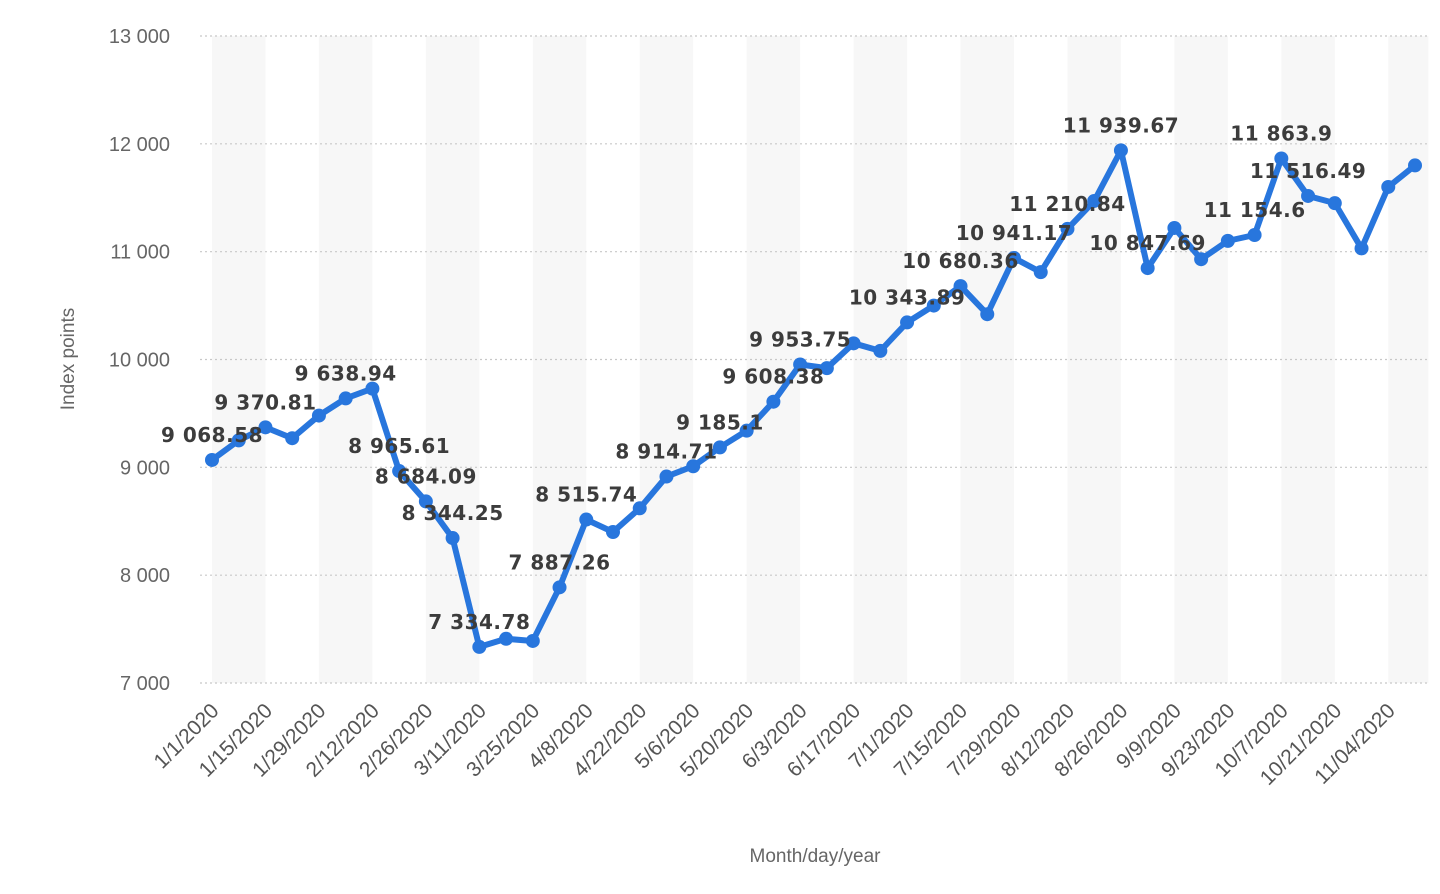 This screenshot has height=894, width=1440. I want to click on data-label: 9 185.1, so click(720, 422).